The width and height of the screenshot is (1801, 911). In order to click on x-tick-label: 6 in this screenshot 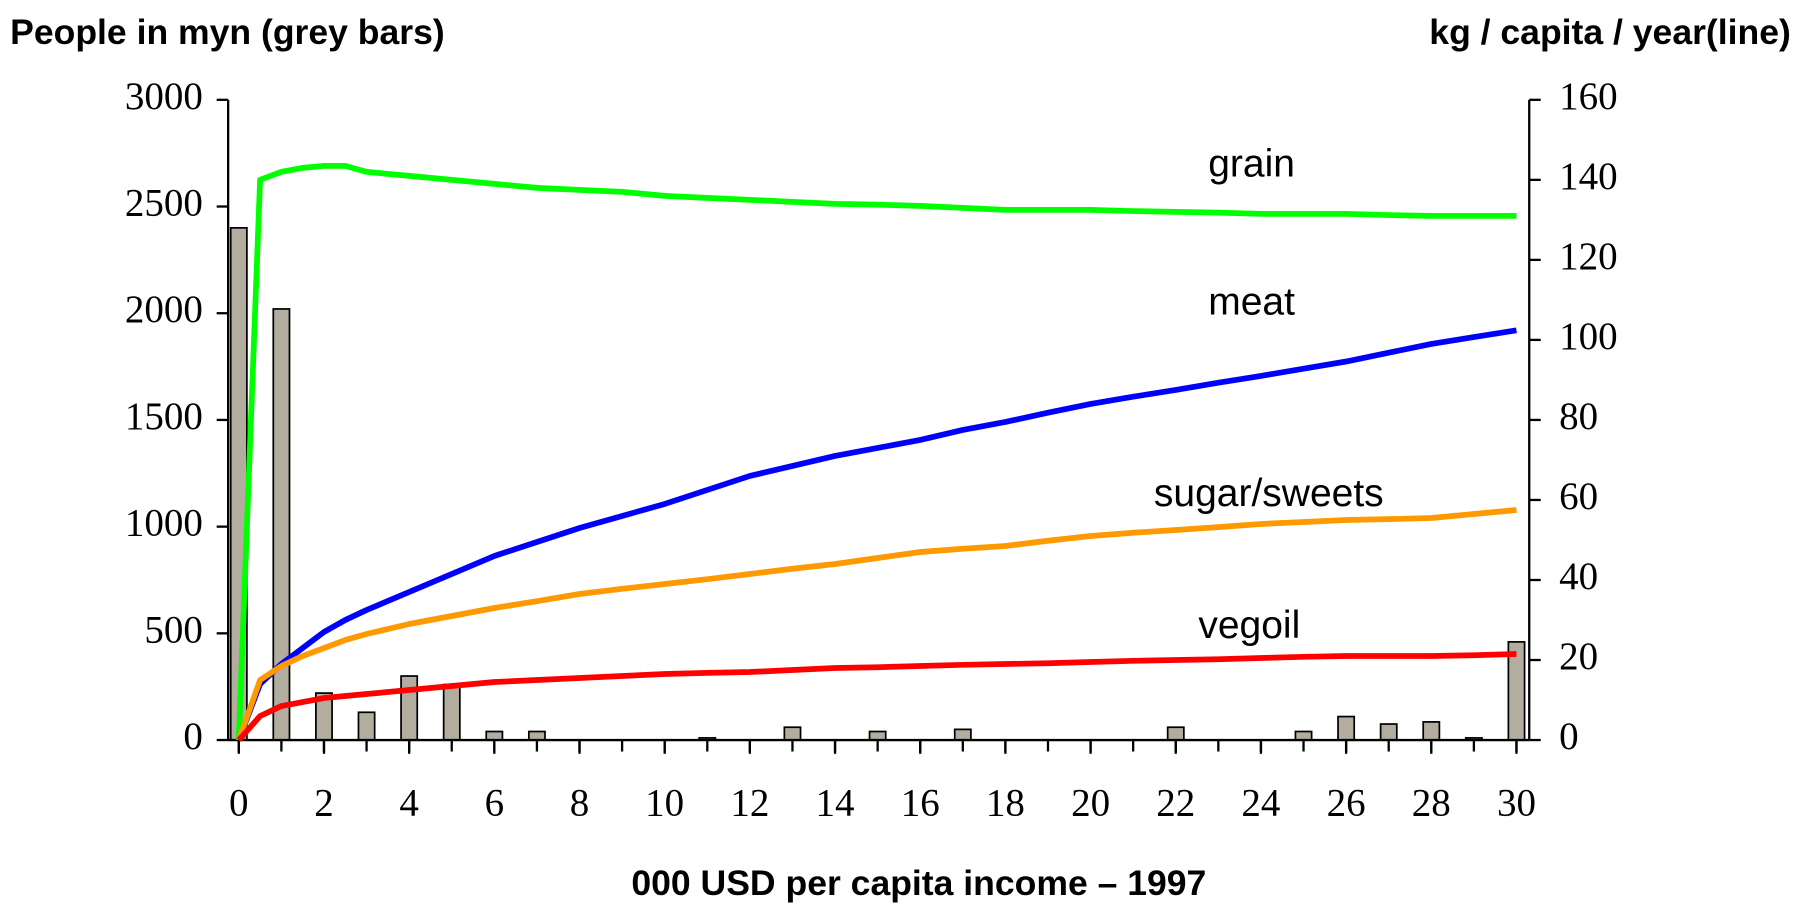, I will do `click(495, 803)`.